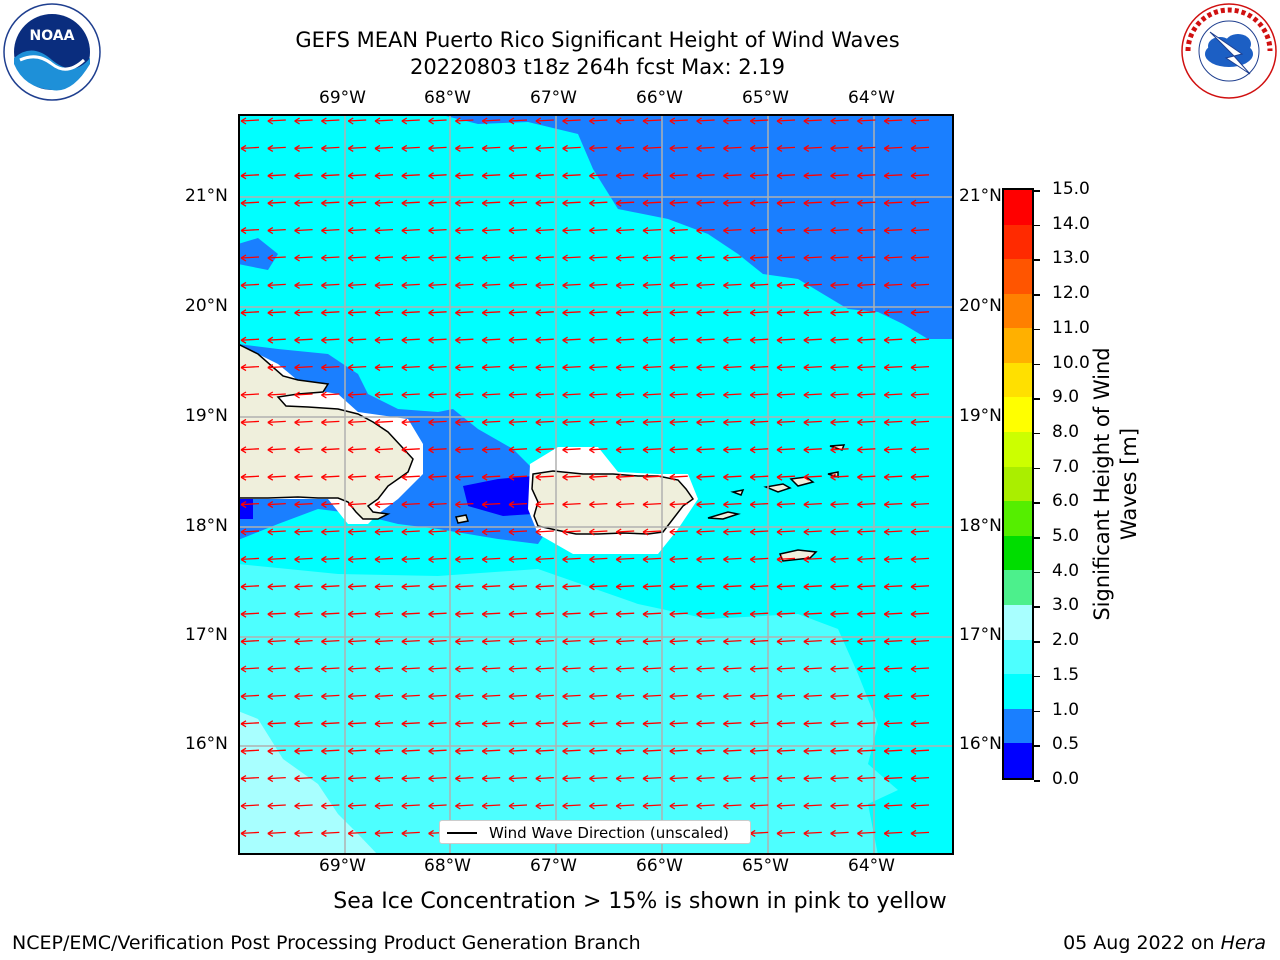  Describe the element at coordinates (765, 98) in the screenshot. I see `lon-label-top-65w: 65°W` at that location.